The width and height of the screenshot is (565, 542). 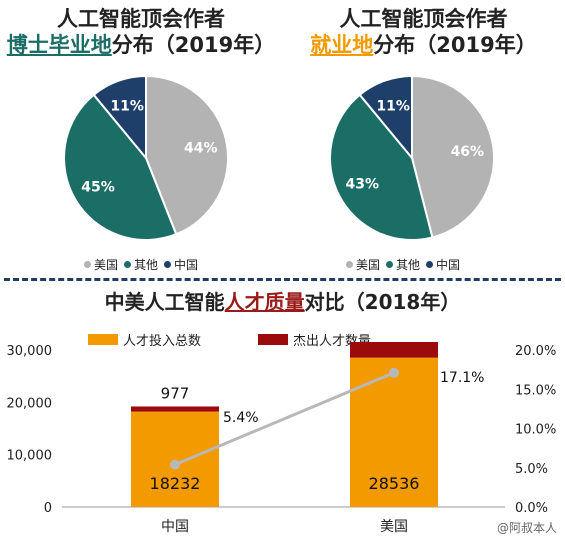 I want to click on section-divider, so click(x=282, y=279).